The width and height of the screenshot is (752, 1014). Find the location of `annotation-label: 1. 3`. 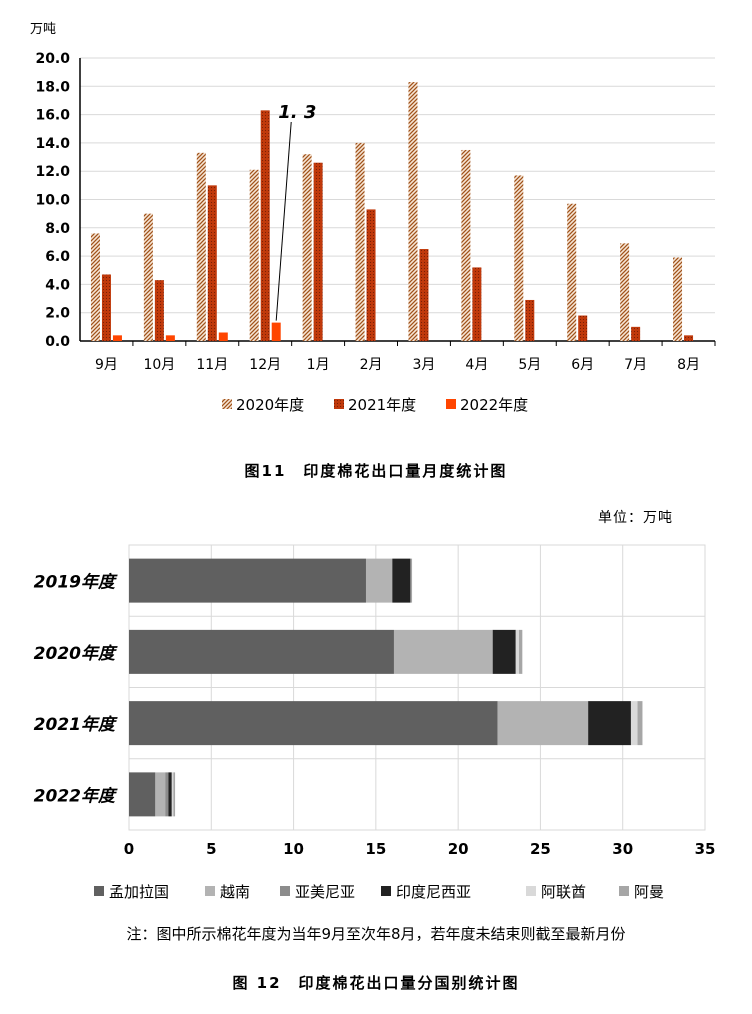

annotation-label: 1. 3 is located at coordinates (297, 112).